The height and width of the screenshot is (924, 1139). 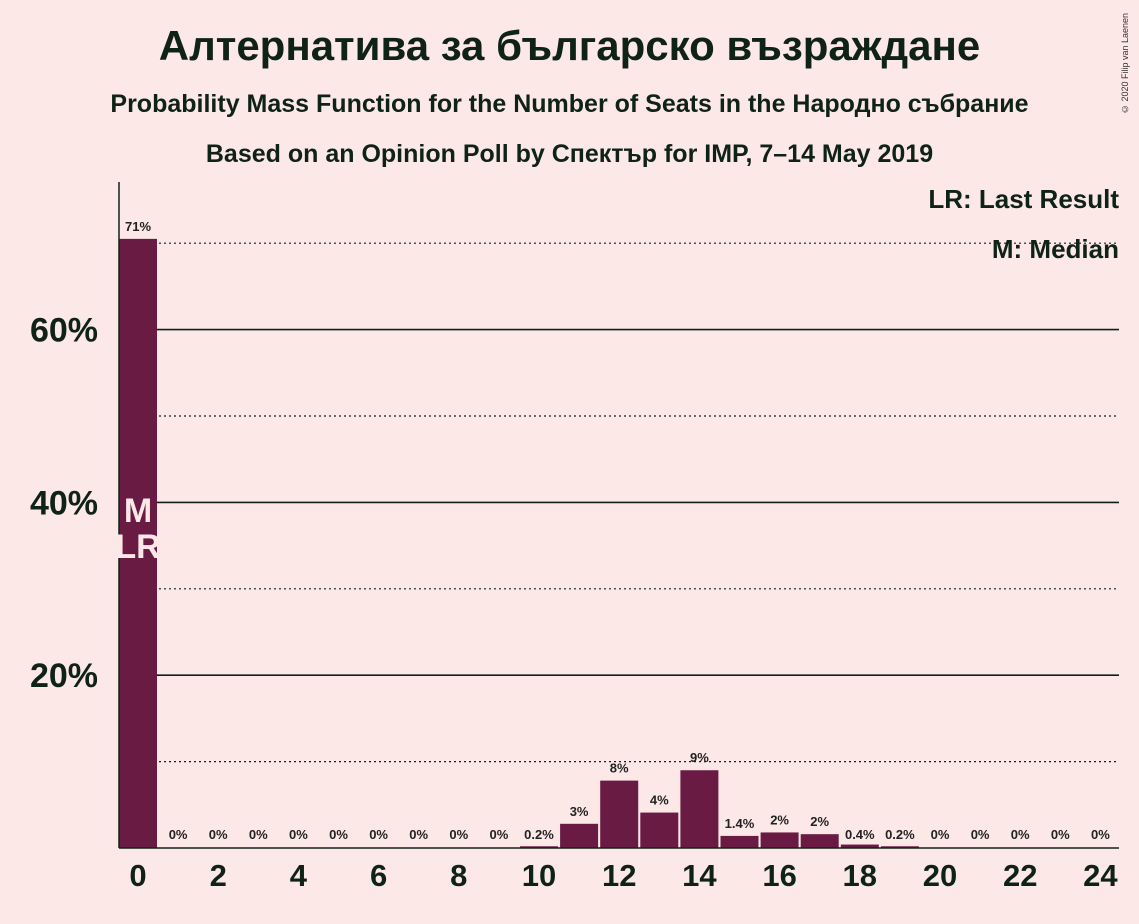 I want to click on x-tick-label: 20, so click(x=940, y=875).